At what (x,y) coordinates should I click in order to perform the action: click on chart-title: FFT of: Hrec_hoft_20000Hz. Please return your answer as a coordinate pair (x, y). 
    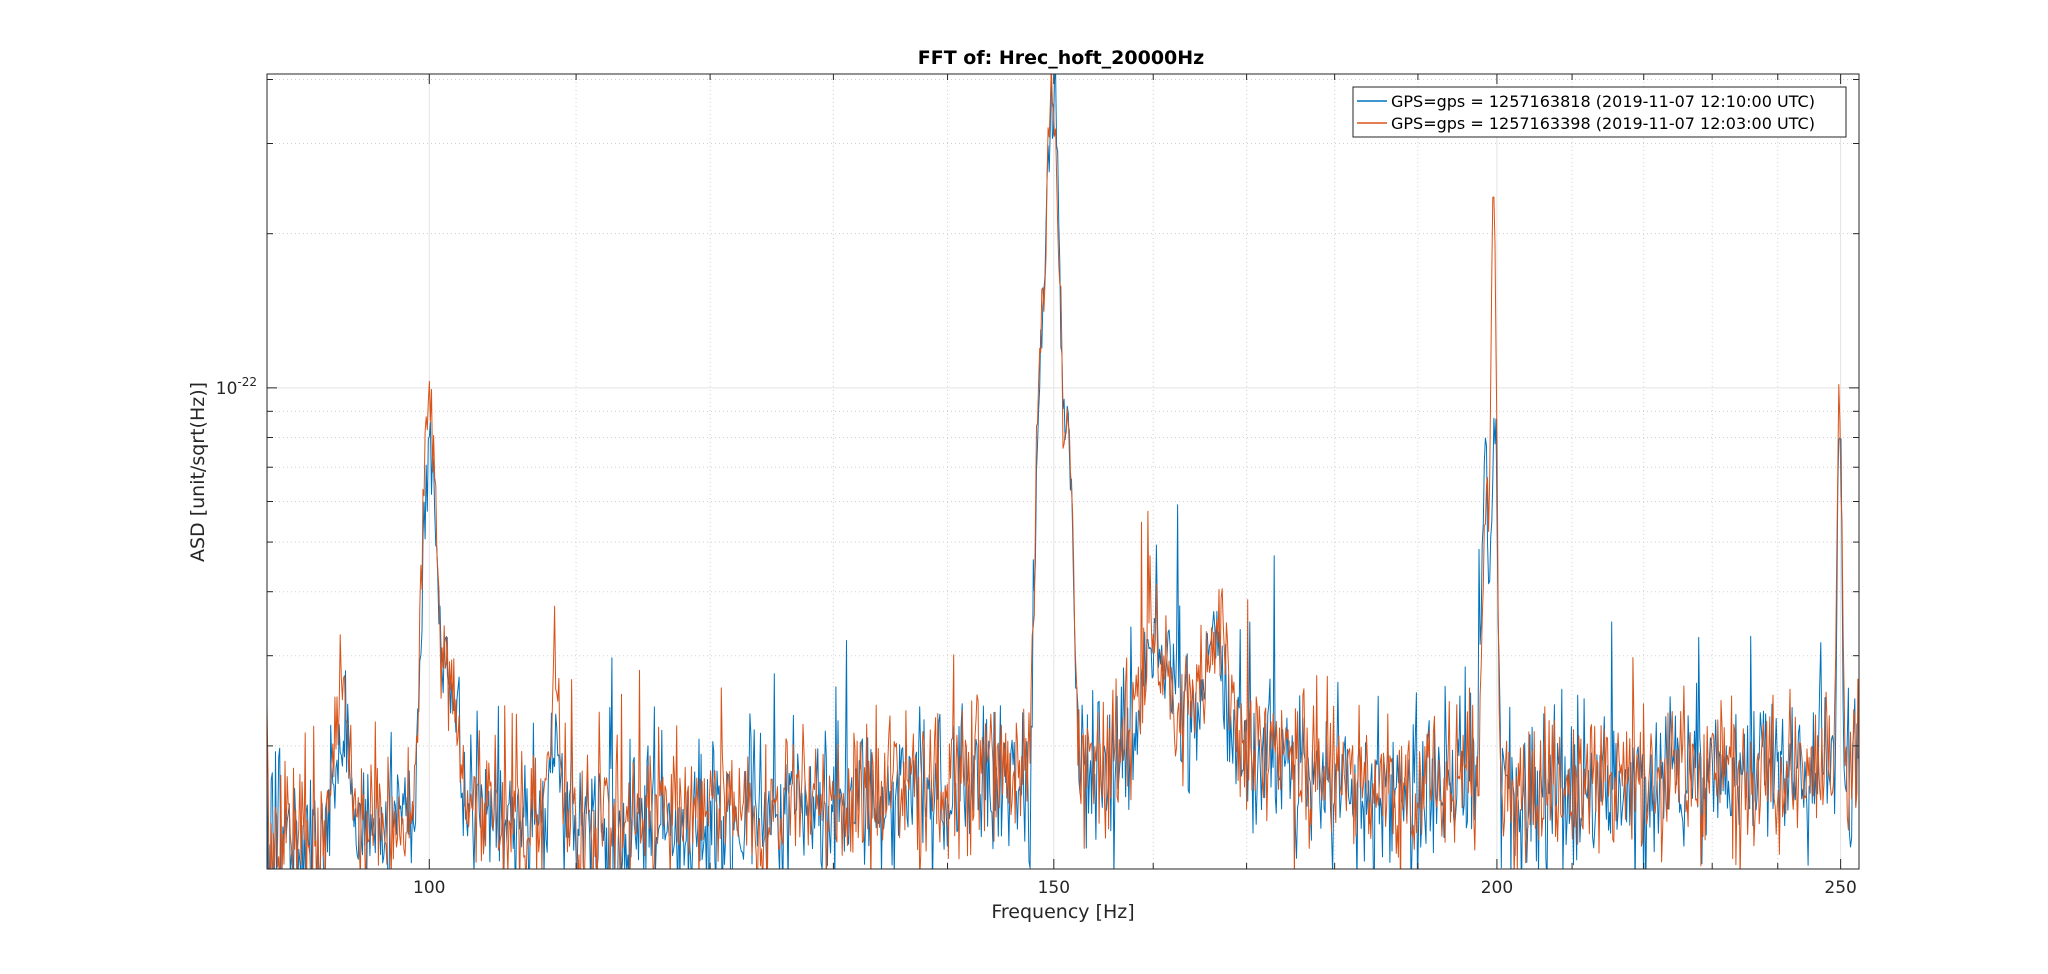
    Looking at the image, I should click on (1061, 58).